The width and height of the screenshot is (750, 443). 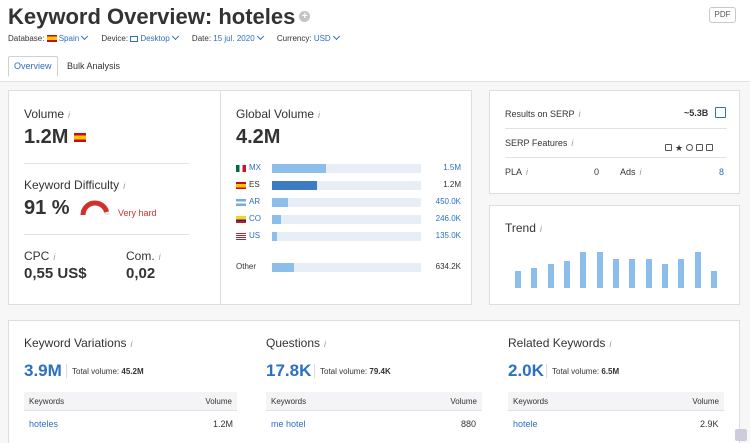 What do you see at coordinates (94, 66) in the screenshot?
I see `tab-bulk-analysis: Bulk Analysis` at bounding box center [94, 66].